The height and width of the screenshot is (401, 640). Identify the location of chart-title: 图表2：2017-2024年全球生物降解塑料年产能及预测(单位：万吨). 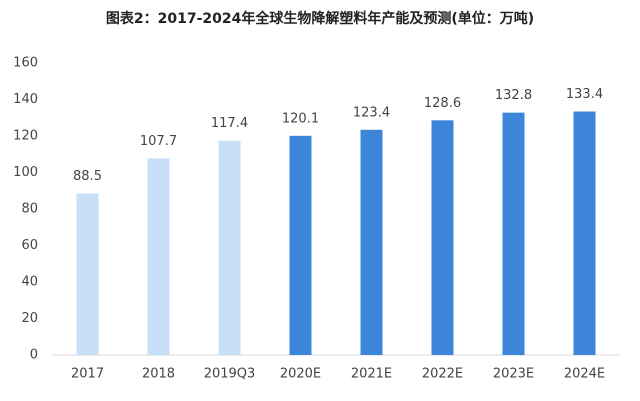
(320, 18).